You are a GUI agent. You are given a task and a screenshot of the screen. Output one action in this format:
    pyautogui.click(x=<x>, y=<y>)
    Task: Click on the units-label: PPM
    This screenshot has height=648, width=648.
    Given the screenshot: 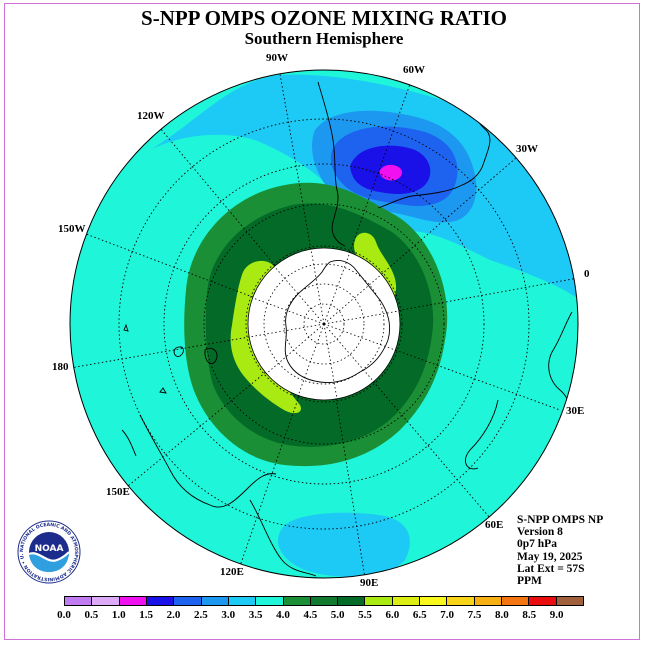 What is the action you would take?
    pyautogui.click(x=529, y=581)
    